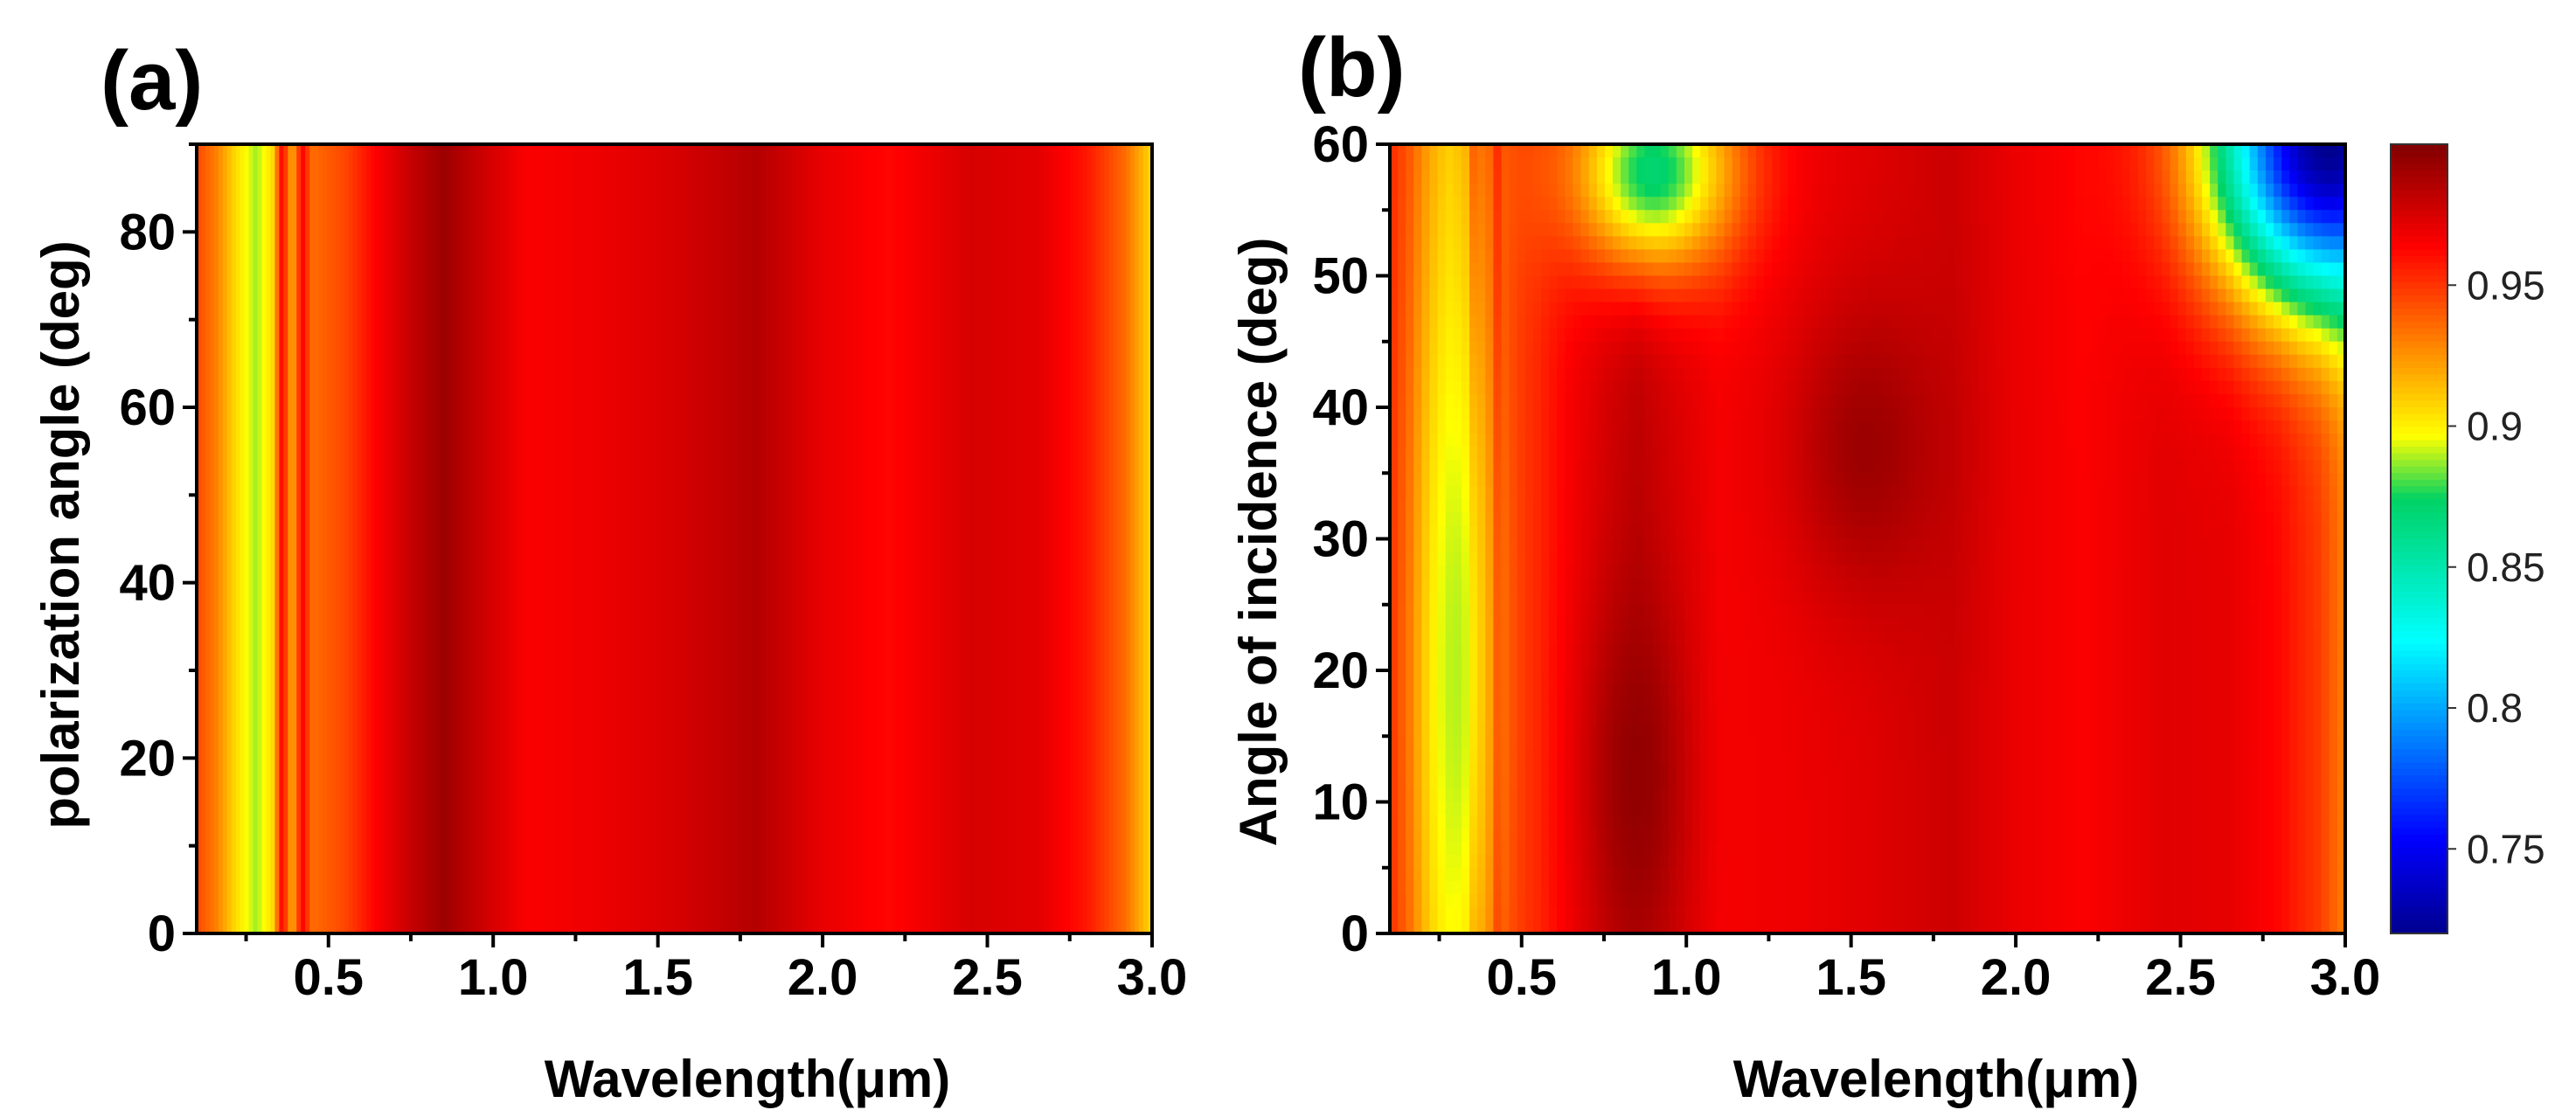  I want to click on panel-a-heat-cell, so click(829, 538).